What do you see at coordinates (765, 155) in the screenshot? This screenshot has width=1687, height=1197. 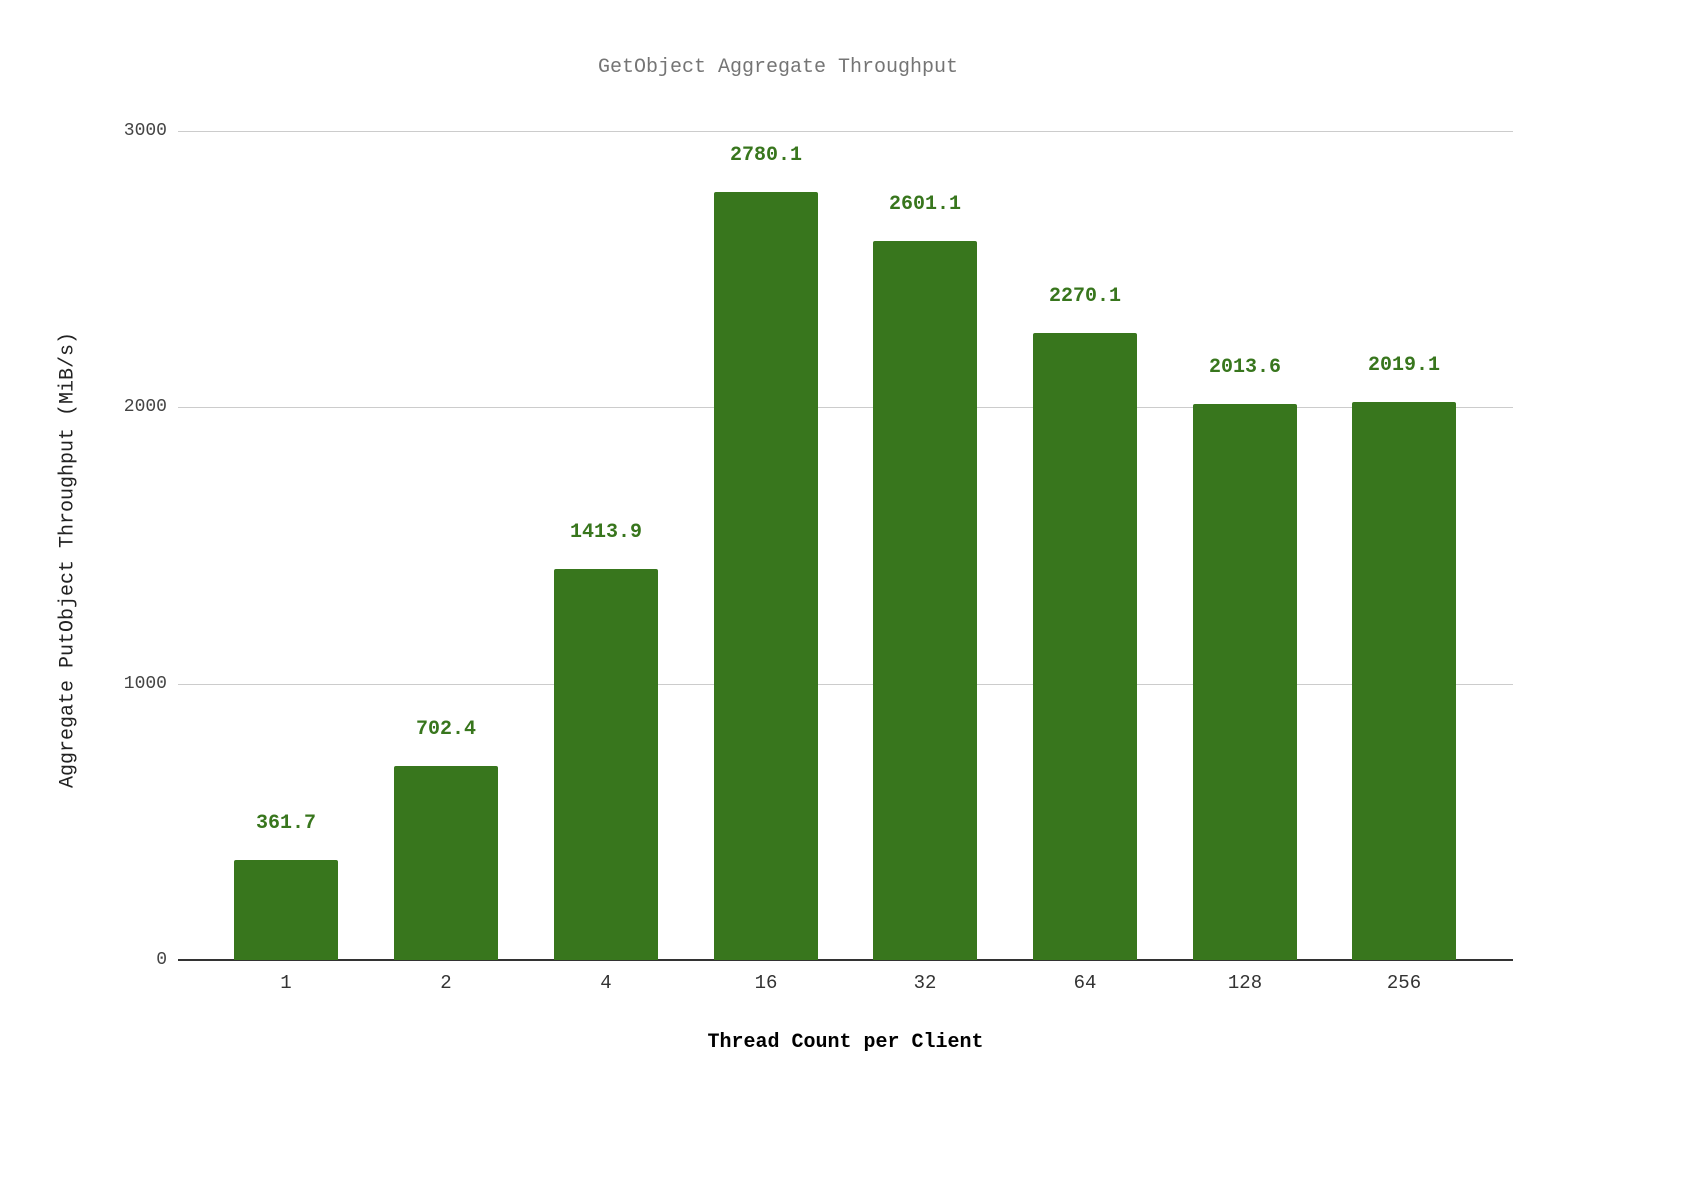 I see `value-label: 2780.1` at bounding box center [765, 155].